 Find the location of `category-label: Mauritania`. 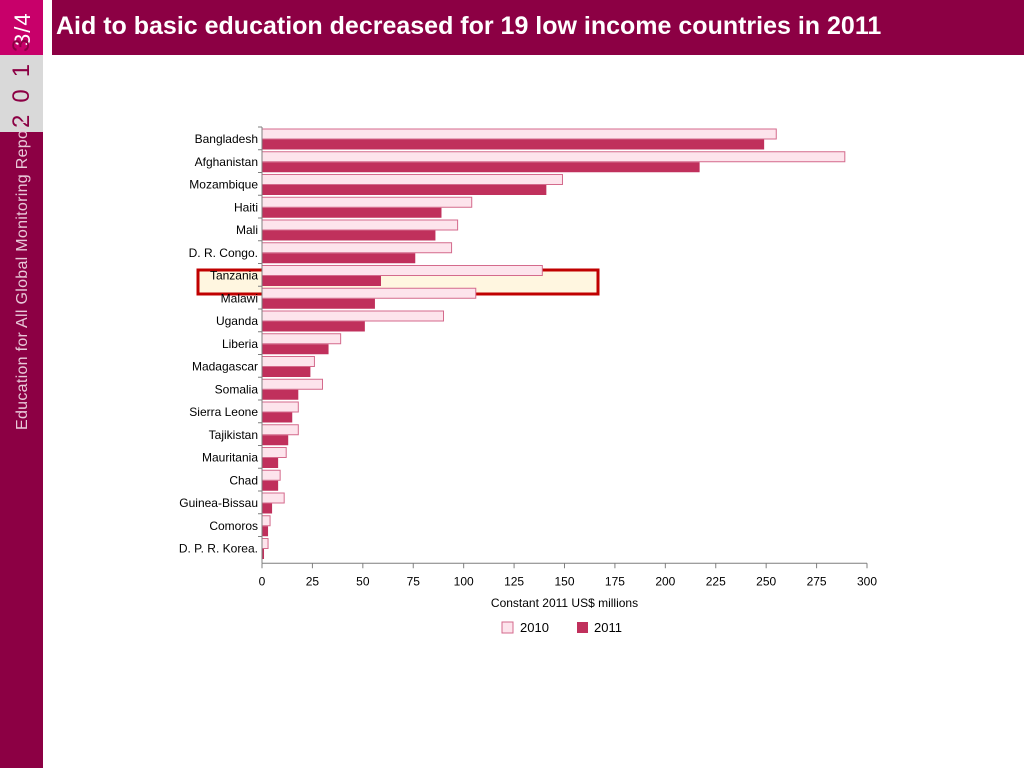

category-label: Mauritania is located at coordinates (230, 458).